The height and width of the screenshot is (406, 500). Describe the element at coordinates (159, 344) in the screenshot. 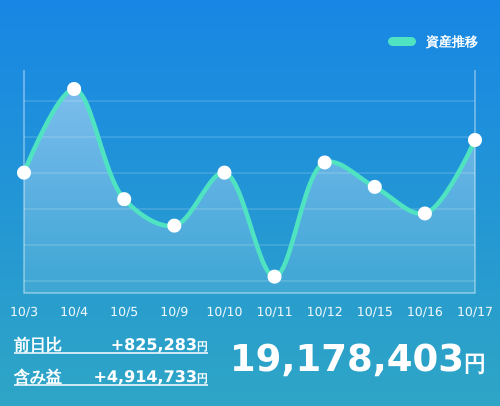

I see `text: +825,283円` at that location.